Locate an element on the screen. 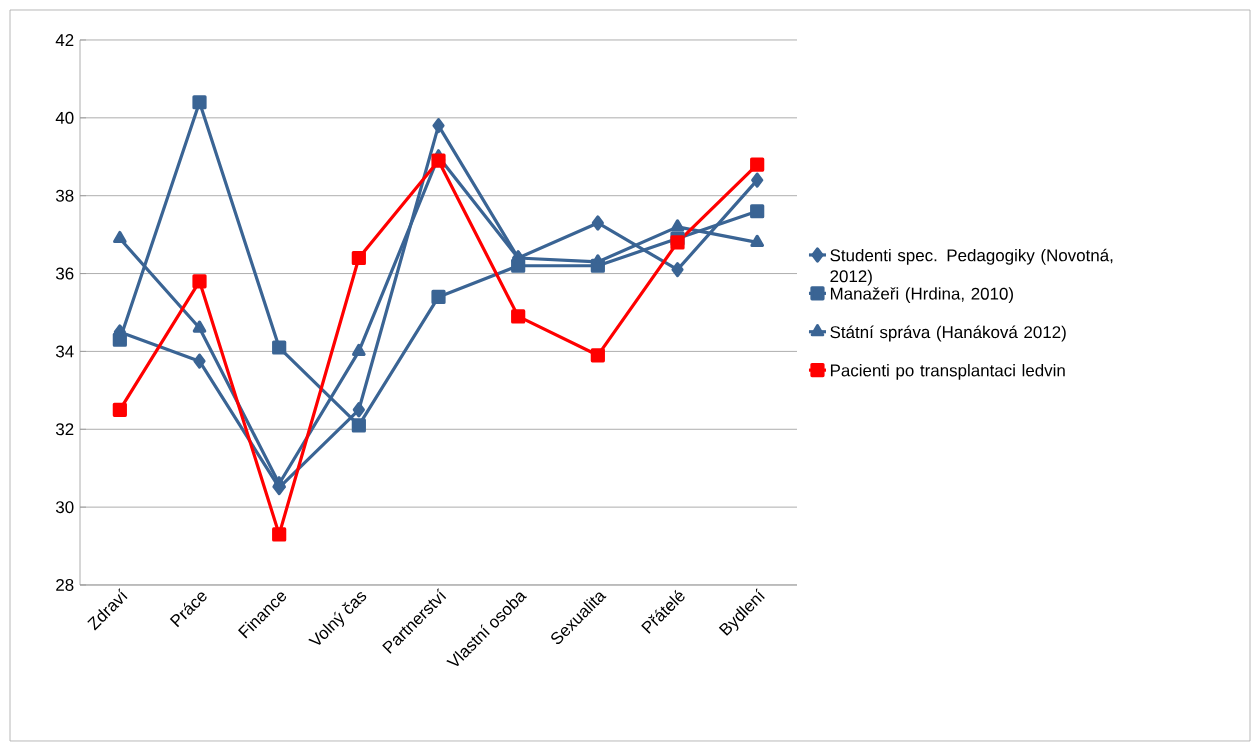 Image resolution: width=1251 pixels, height=742 pixels. legend-label: Státní správa (Hanáková 2012) is located at coordinates (948, 333).